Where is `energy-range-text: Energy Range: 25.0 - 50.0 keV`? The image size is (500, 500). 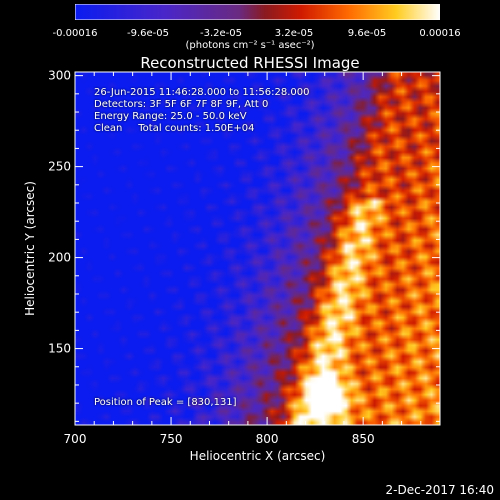 energy-range-text: Energy Range: 25.0 - 50.0 keV is located at coordinates (170, 116).